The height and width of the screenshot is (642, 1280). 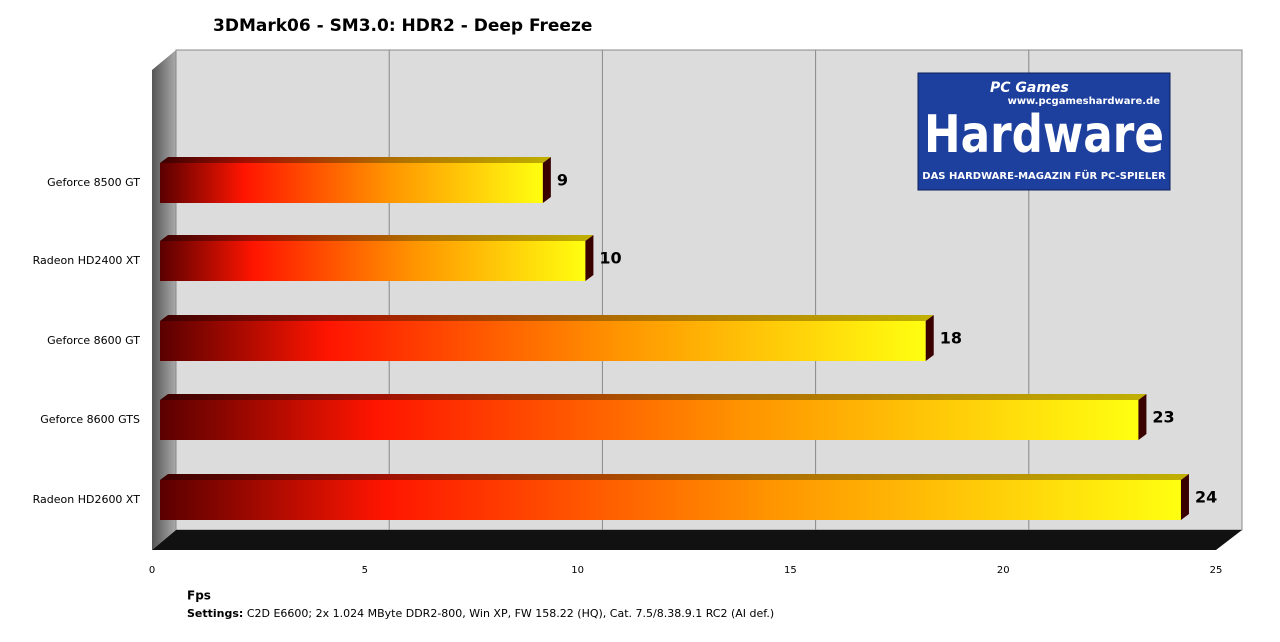 I want to click on logo-brand: PC Games, so click(x=1029, y=88).